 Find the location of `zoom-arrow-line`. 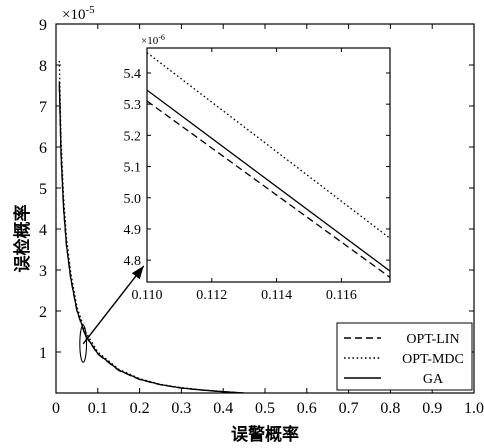

zoom-arrow-line is located at coordinates (113, 305).